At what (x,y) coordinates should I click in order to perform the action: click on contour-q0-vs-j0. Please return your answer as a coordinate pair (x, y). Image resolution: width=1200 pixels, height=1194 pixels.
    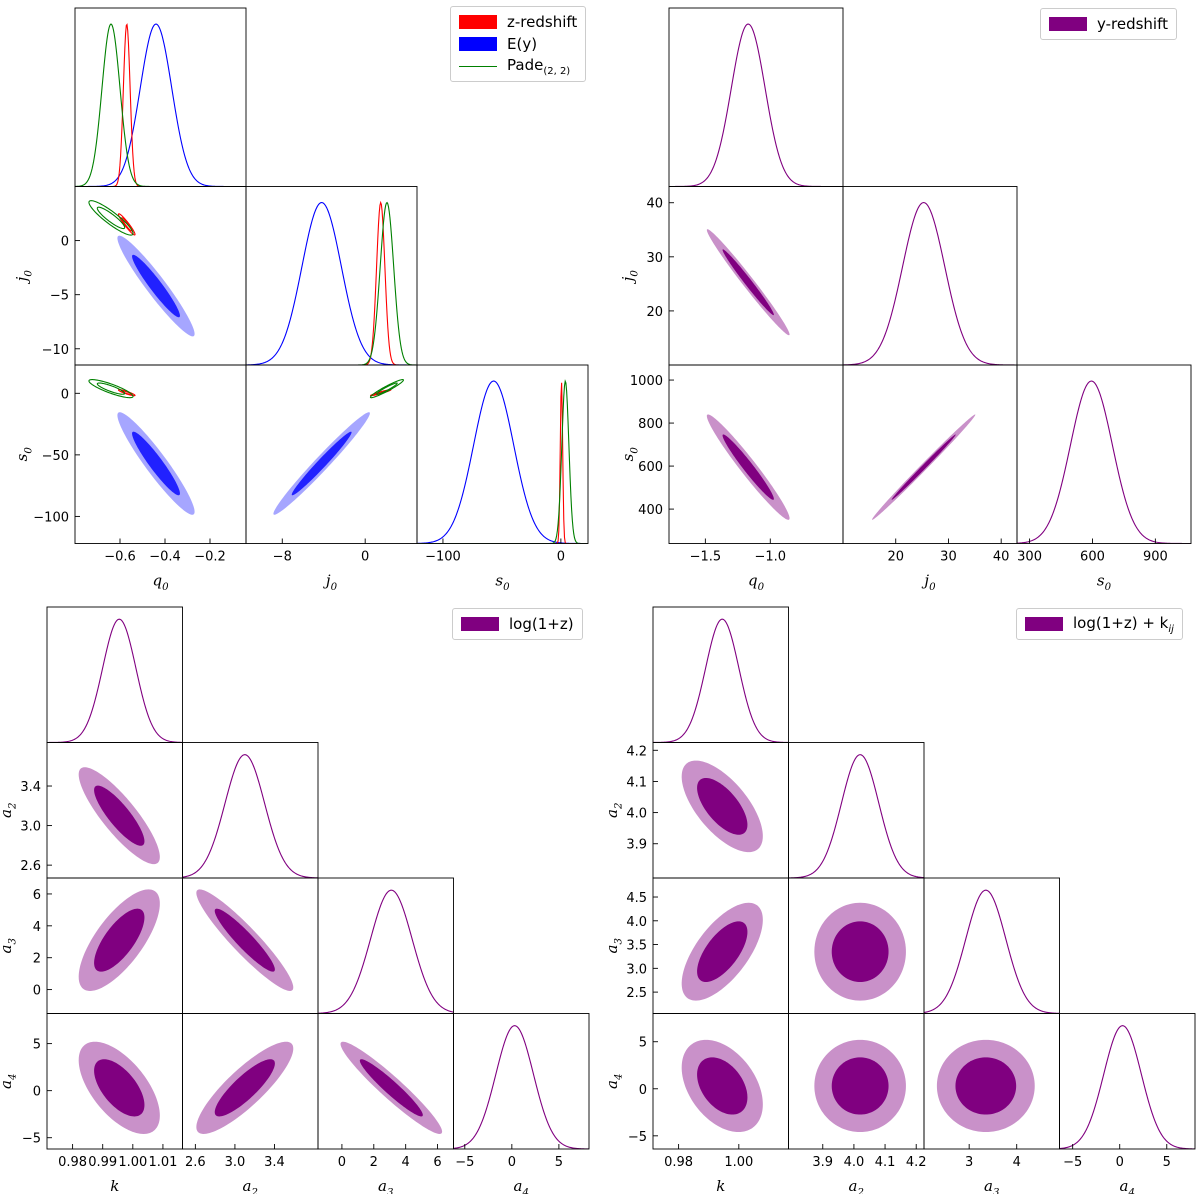
    Looking at the image, I should click on (141, 268).